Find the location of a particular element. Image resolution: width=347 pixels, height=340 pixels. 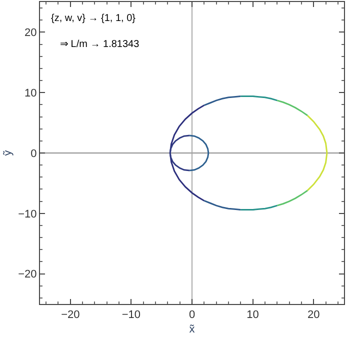

annotation: {z, w, v} → {1, 1, 0} is located at coordinates (93, 18).